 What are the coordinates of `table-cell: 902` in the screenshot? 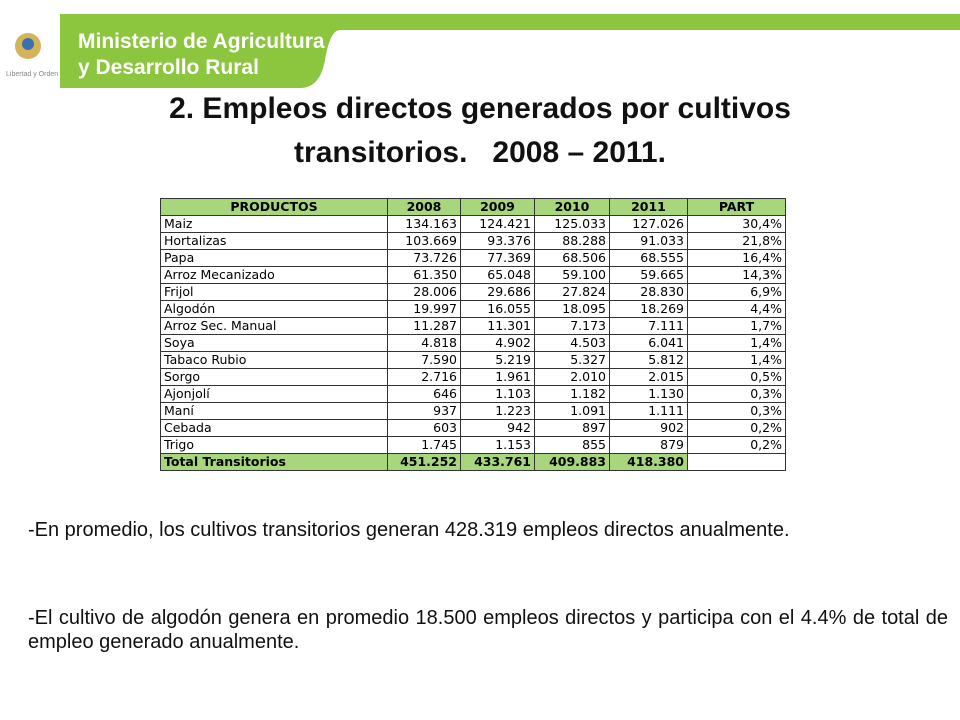 It's located at (648, 428).